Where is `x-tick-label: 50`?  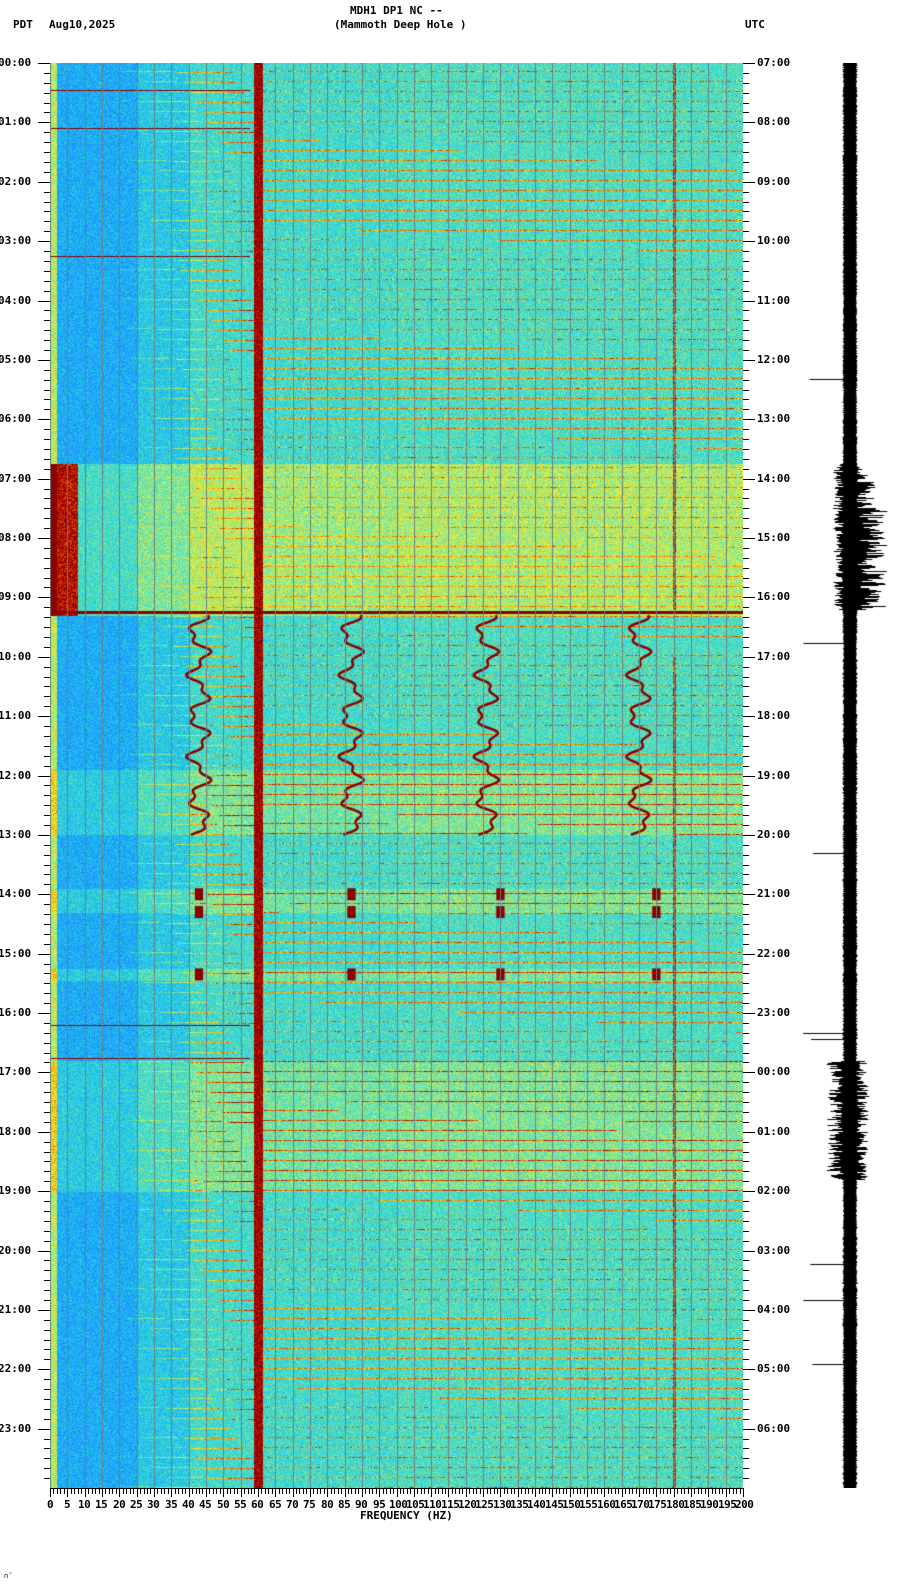 x-tick-label: 50 is located at coordinates (223, 1504).